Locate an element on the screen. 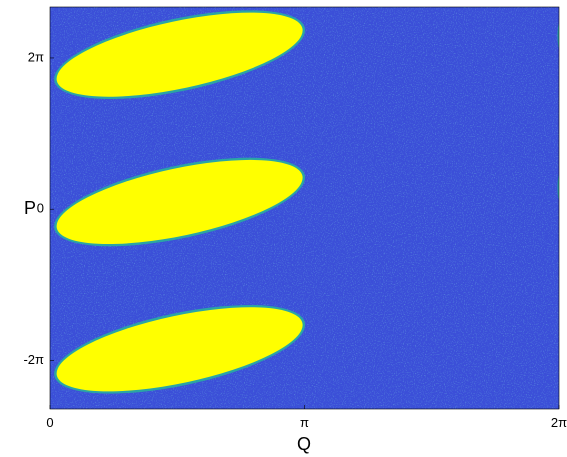  x-tick-label-1: π is located at coordinates (304, 422).